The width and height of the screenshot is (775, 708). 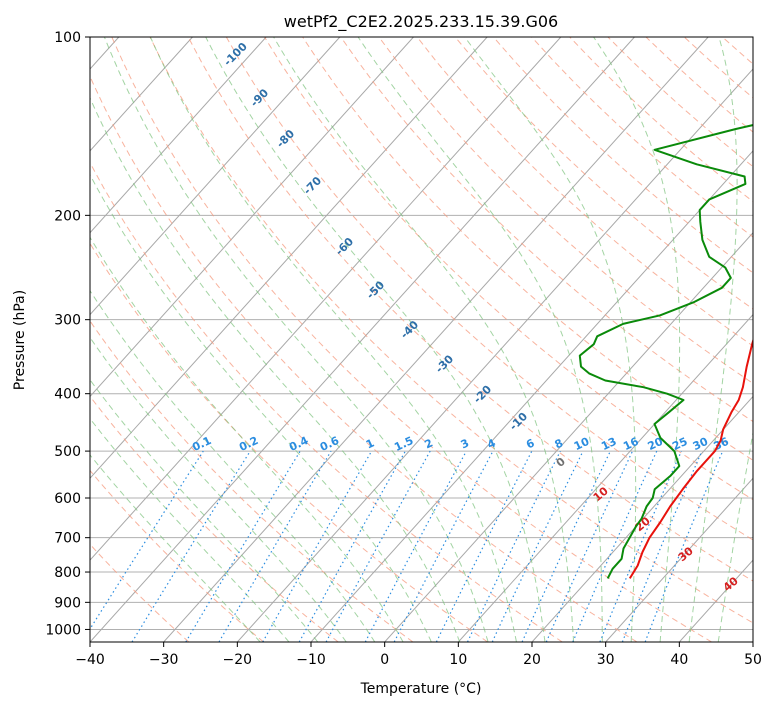 What do you see at coordinates (235, 54) in the screenshot?
I see `moist-adiabat-label: -100` at bounding box center [235, 54].